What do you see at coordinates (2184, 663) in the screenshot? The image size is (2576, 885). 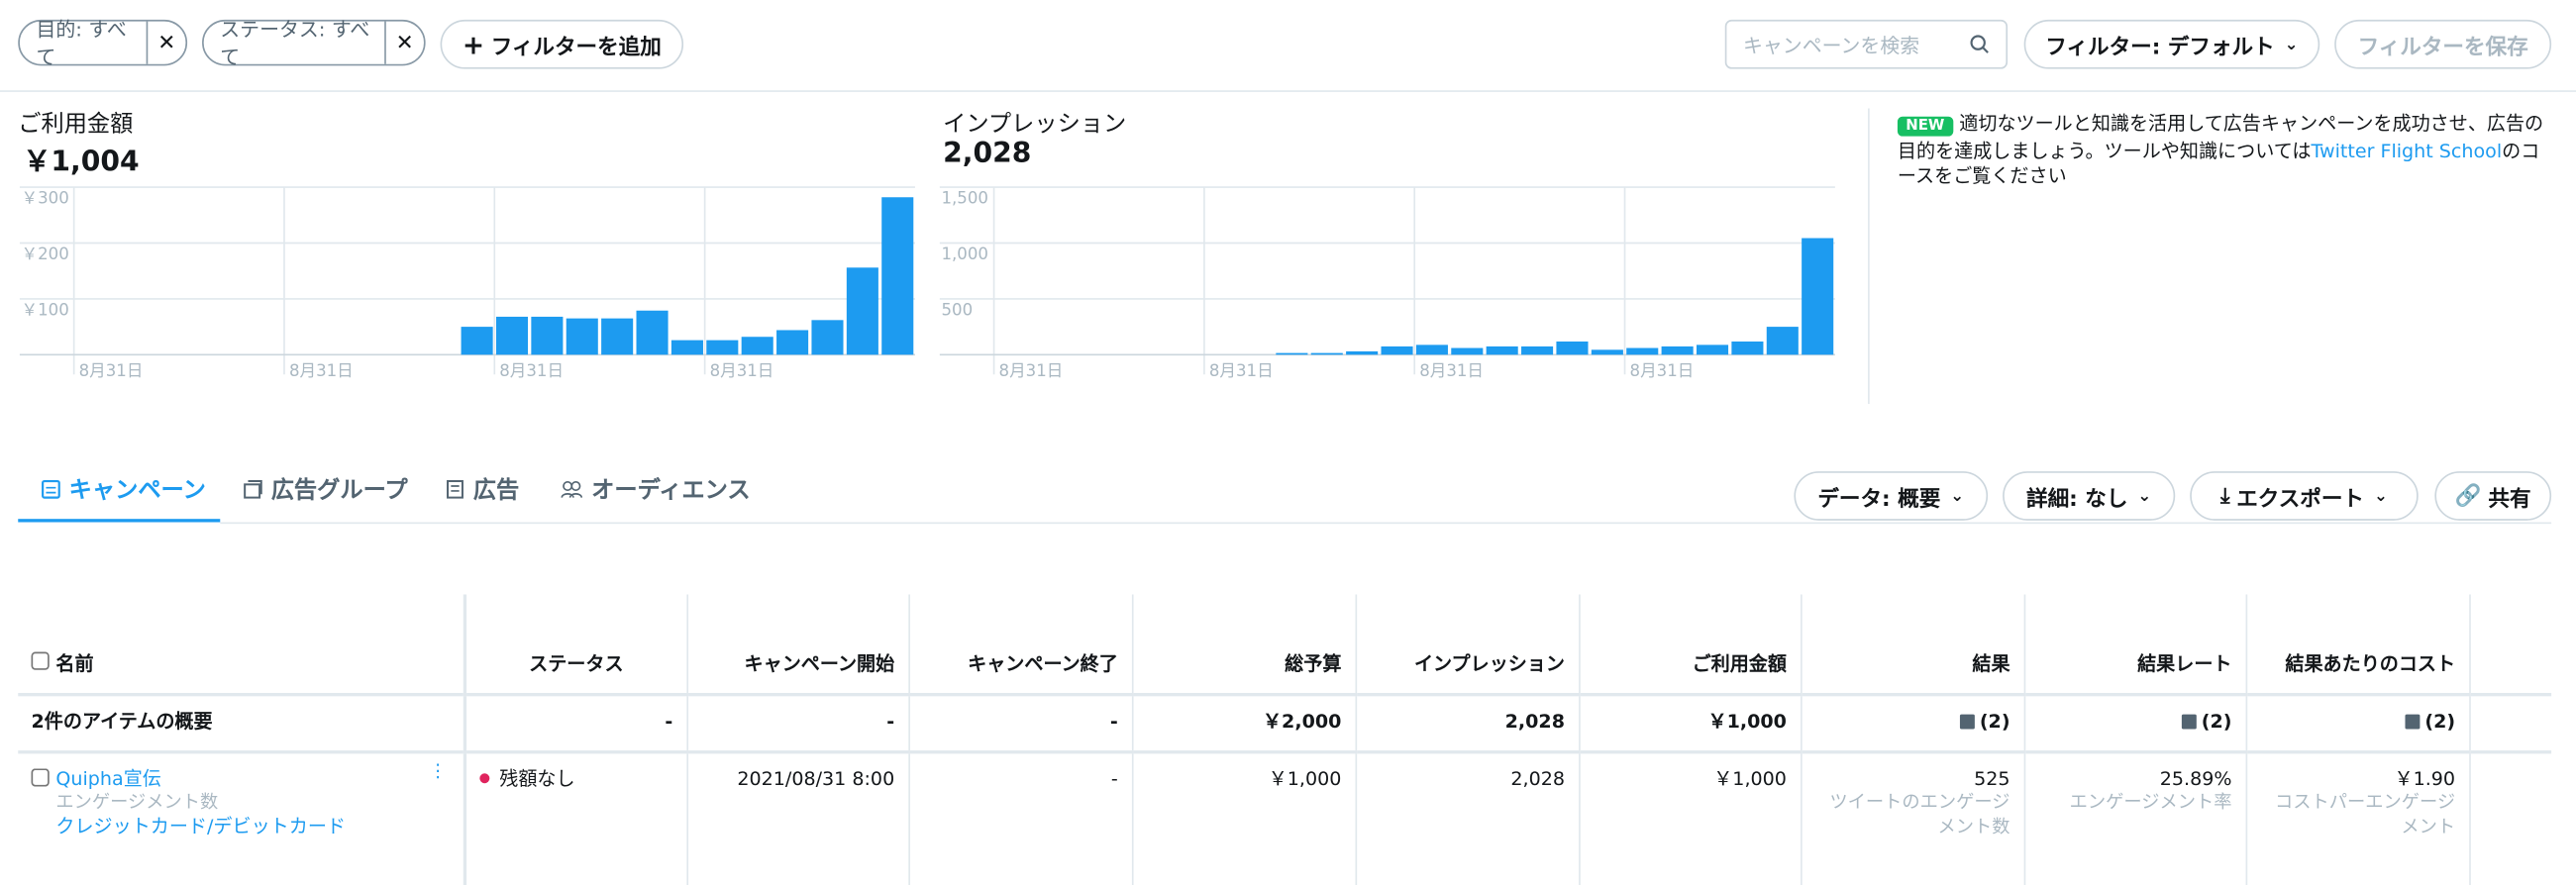 I see `header-label: 結果レート` at bounding box center [2184, 663].